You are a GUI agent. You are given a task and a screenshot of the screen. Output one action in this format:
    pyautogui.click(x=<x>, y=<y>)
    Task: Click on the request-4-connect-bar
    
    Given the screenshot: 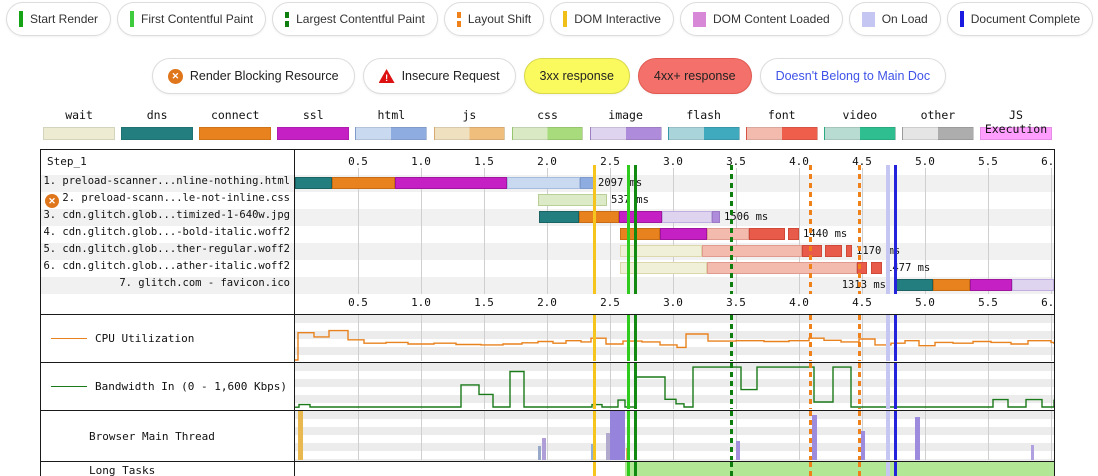 What is the action you would take?
    pyautogui.click(x=640, y=234)
    